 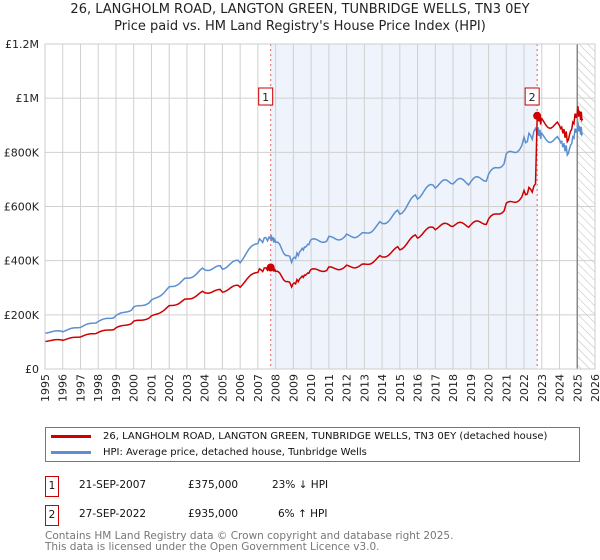 I want to click on x-tick-label: 2026, so click(x=594, y=388).